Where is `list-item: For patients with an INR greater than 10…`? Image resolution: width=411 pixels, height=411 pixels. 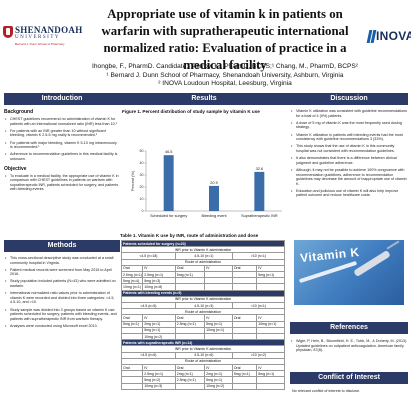 list-item: For patients with an INR greater than 10… is located at coordinates (62, 133).